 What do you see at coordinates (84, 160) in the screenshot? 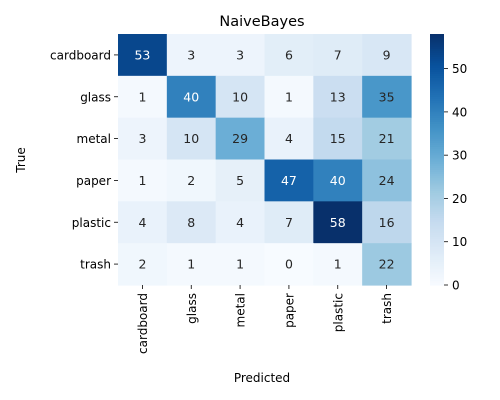
I see `y-axis: cardboard glass metal paper plastic trash` at bounding box center [84, 160].